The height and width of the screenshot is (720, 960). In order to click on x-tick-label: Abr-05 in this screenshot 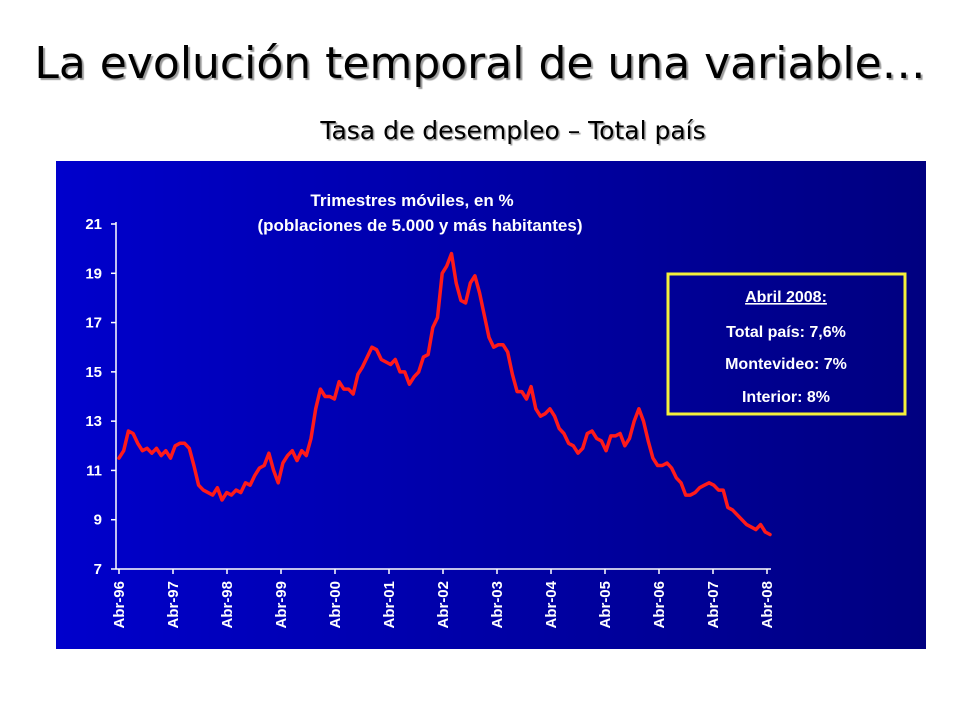, I will do `click(605, 605)`.